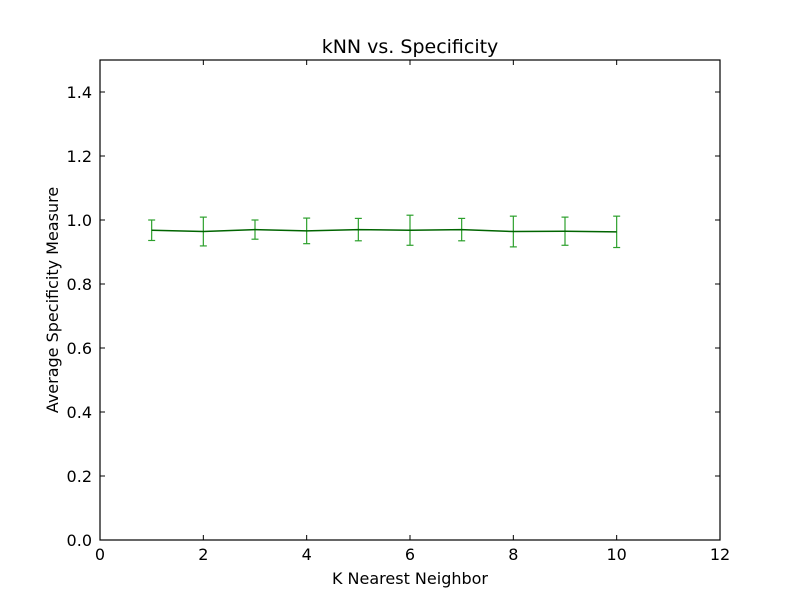  I want to click on y-tick-label: 1.0, so click(79, 220).